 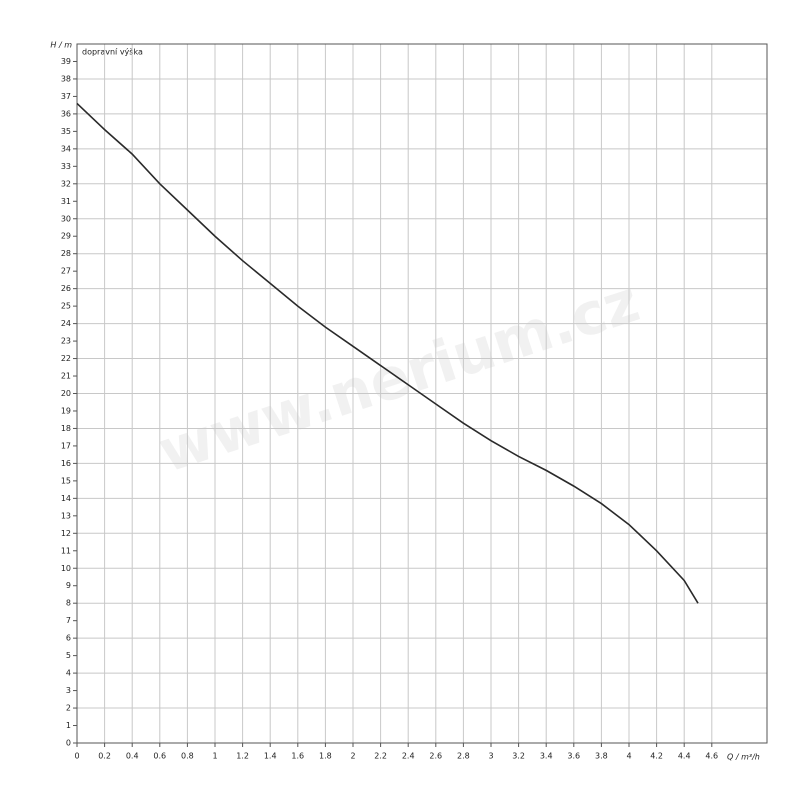 What do you see at coordinates (297, 756) in the screenshot?
I see `x-tick-label: 1.6` at bounding box center [297, 756].